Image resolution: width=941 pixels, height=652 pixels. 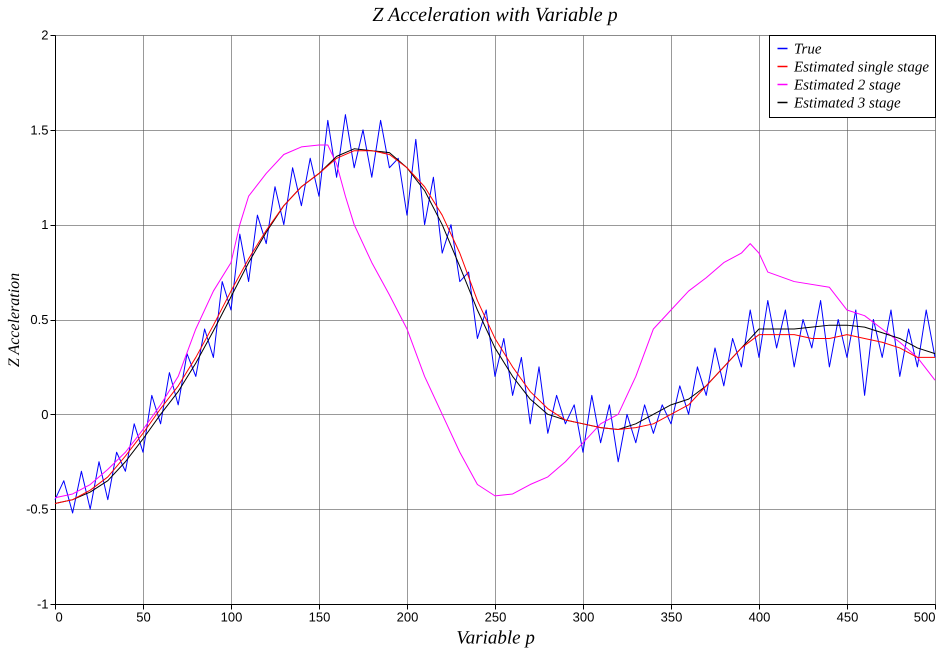 I want to click on x-tick-label: 450, so click(x=847, y=617).